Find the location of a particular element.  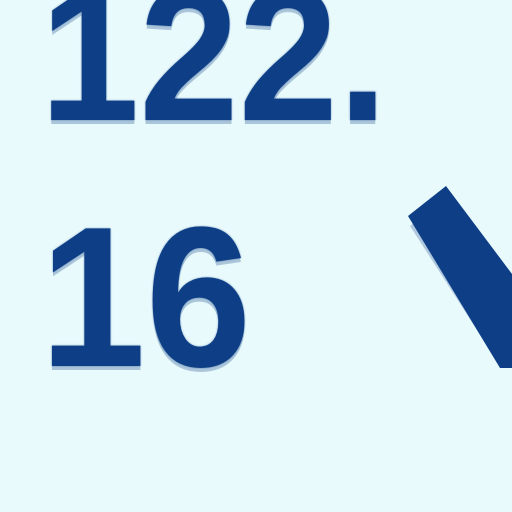

down-right-arrow-icon is located at coordinates (451, 273).